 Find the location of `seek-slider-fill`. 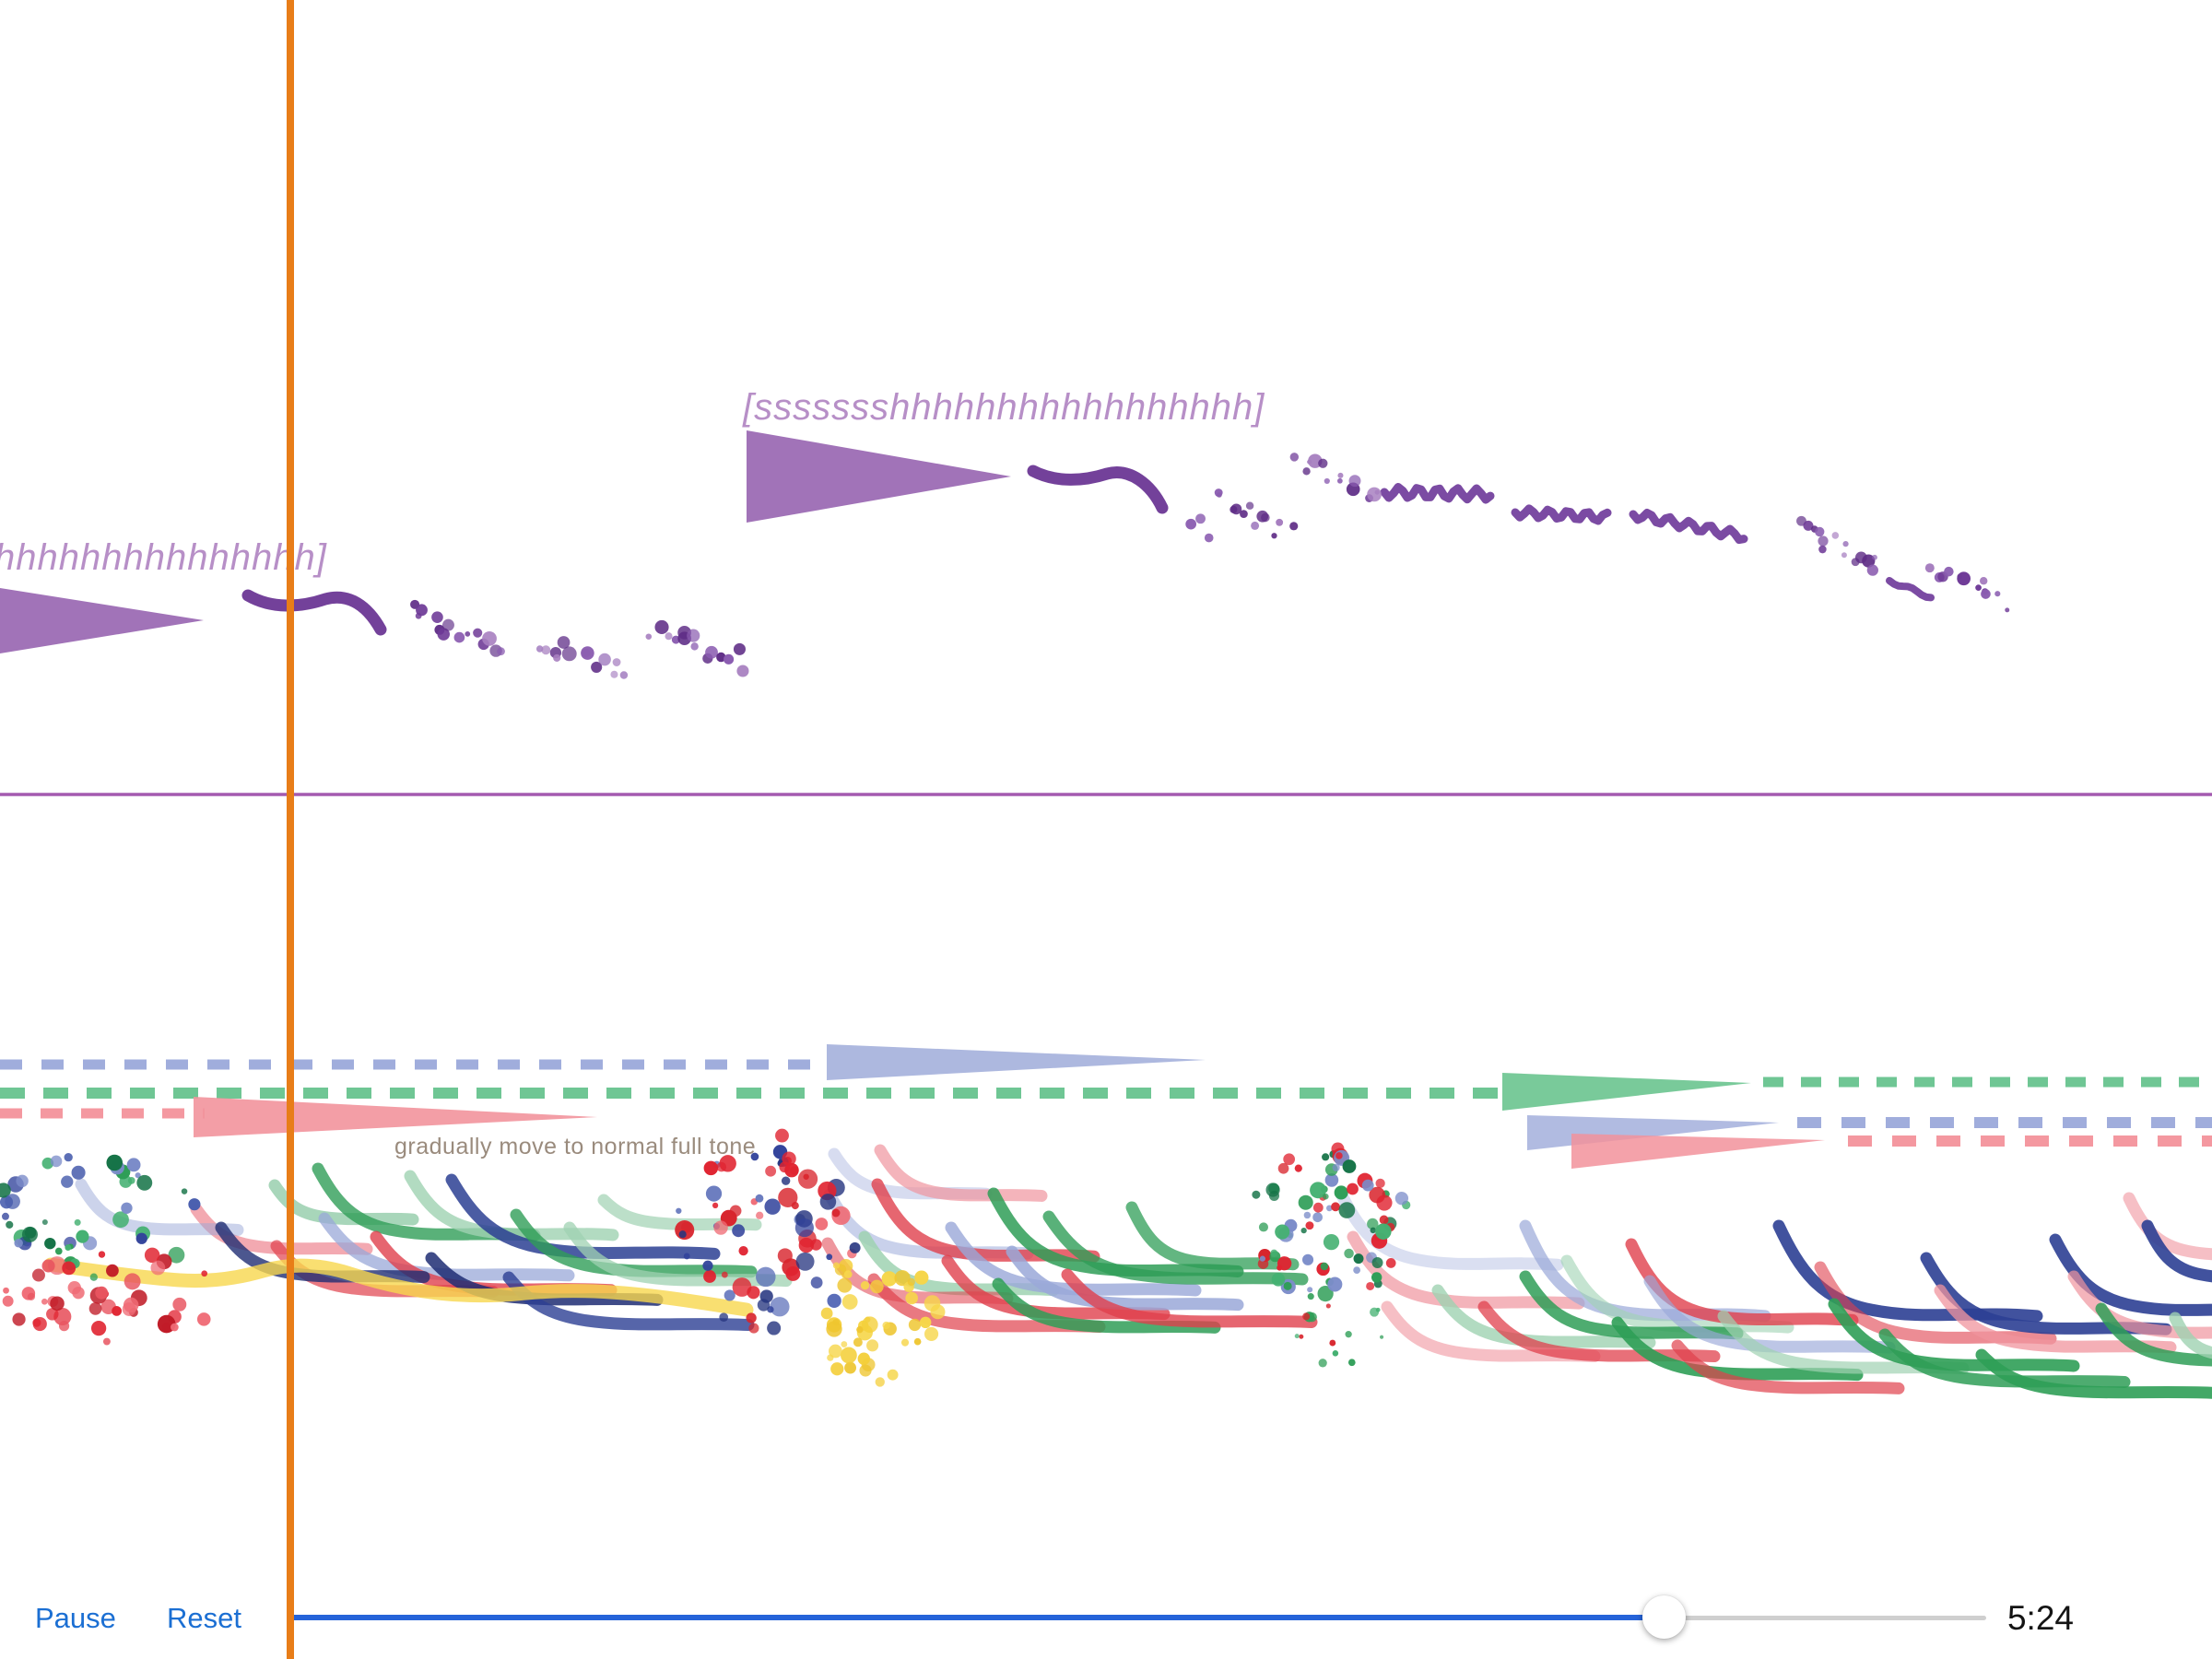

seek-slider-fill is located at coordinates (976, 1617).